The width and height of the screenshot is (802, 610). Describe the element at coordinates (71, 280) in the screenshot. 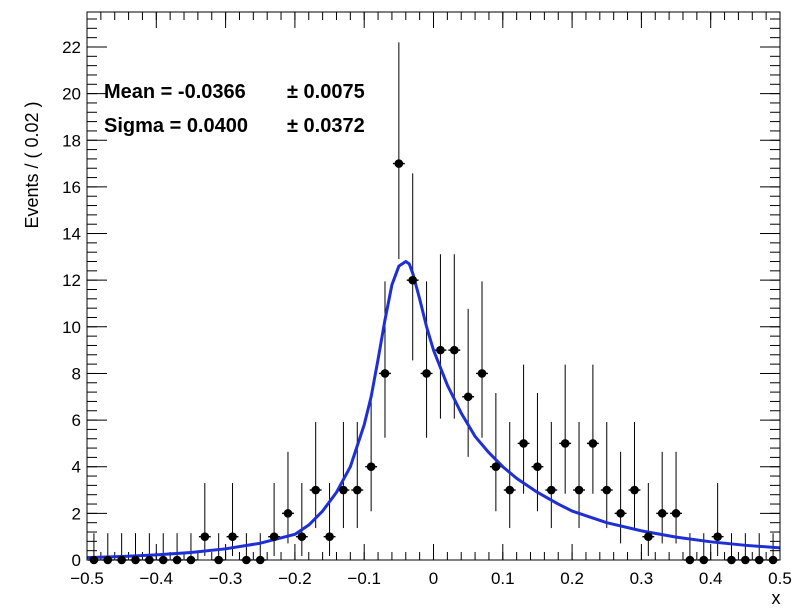

I see `y-tick-label: 12` at that location.